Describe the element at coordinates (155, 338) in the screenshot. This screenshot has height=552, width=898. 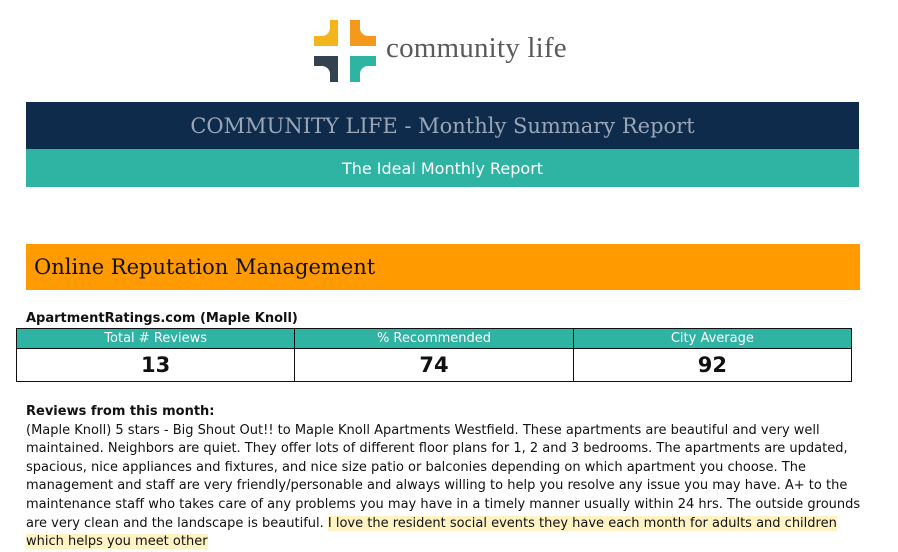
I see `column-header: Total # Reviews` at that location.